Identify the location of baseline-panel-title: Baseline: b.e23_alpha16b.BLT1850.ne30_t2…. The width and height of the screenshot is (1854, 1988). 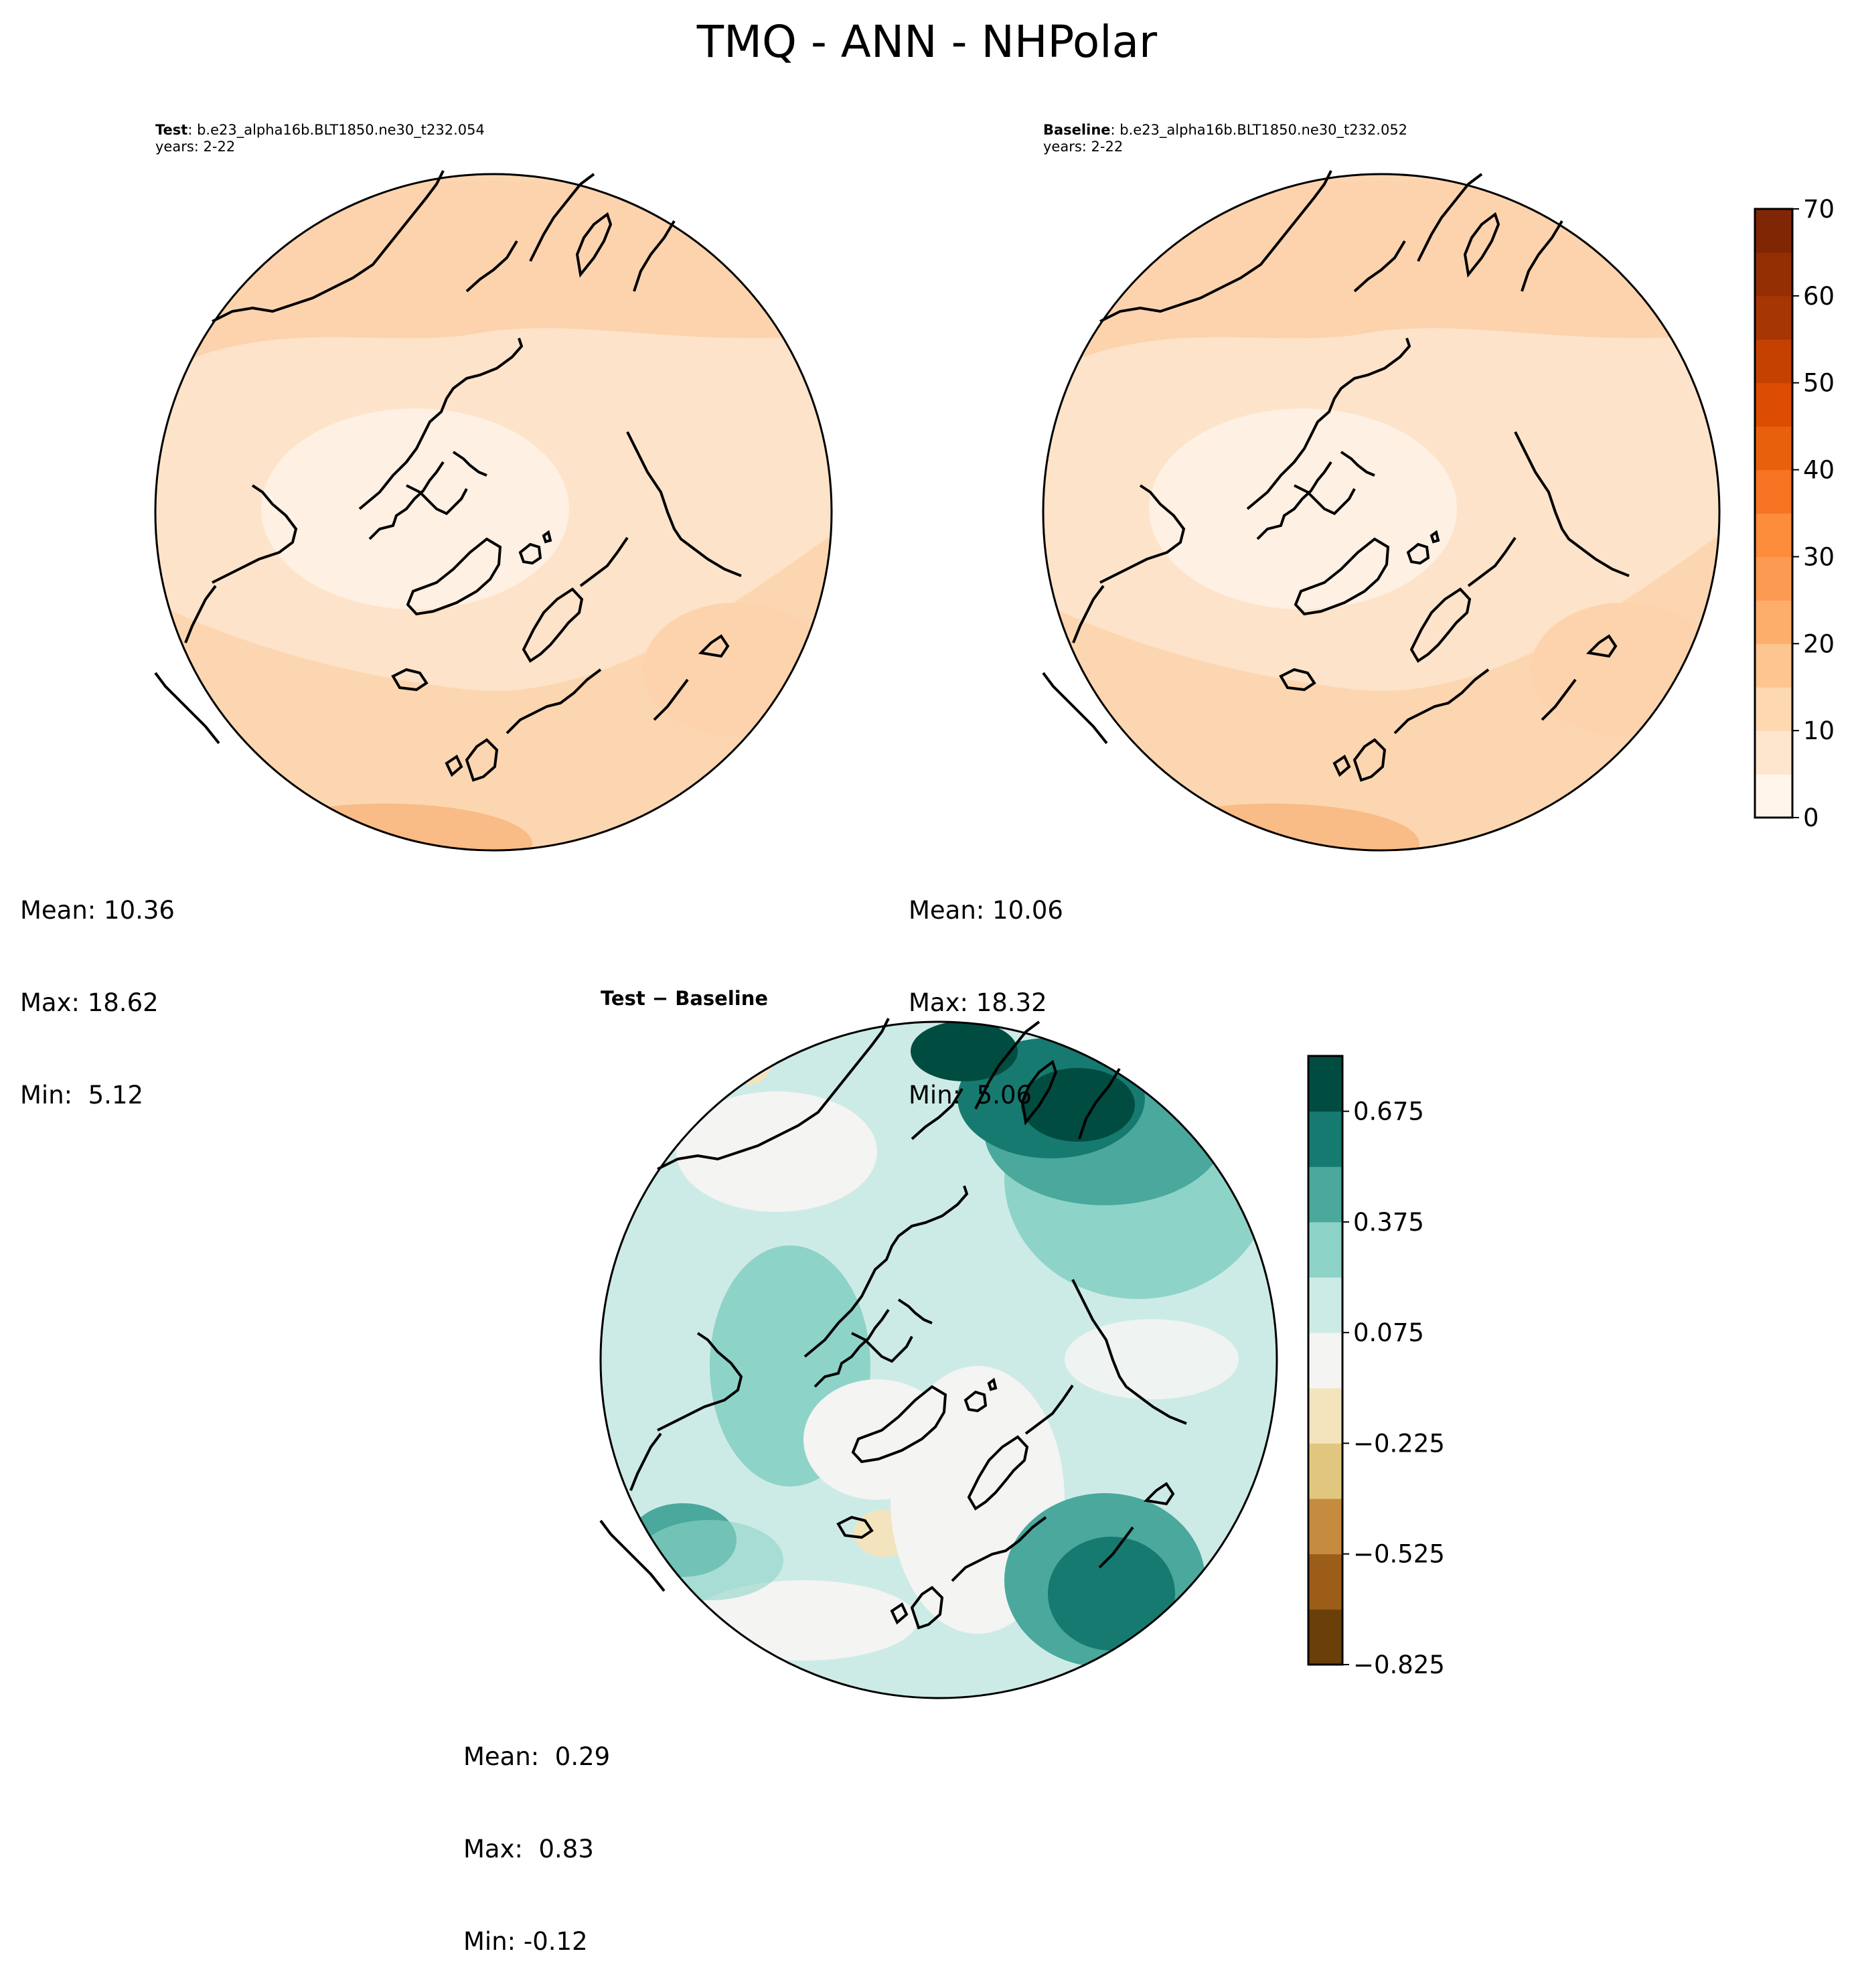
(1225, 130).